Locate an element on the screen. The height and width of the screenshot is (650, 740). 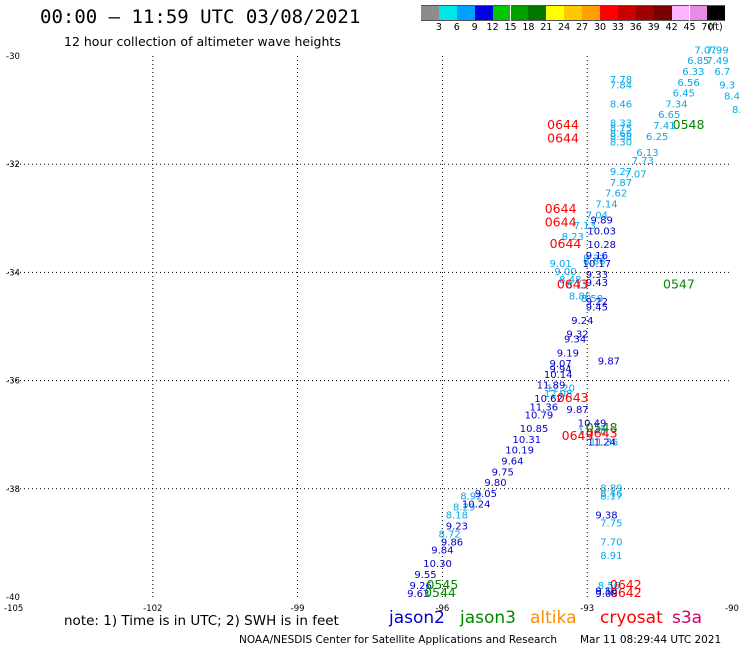
y-tick-label: -30 is located at coordinates (13, 57).